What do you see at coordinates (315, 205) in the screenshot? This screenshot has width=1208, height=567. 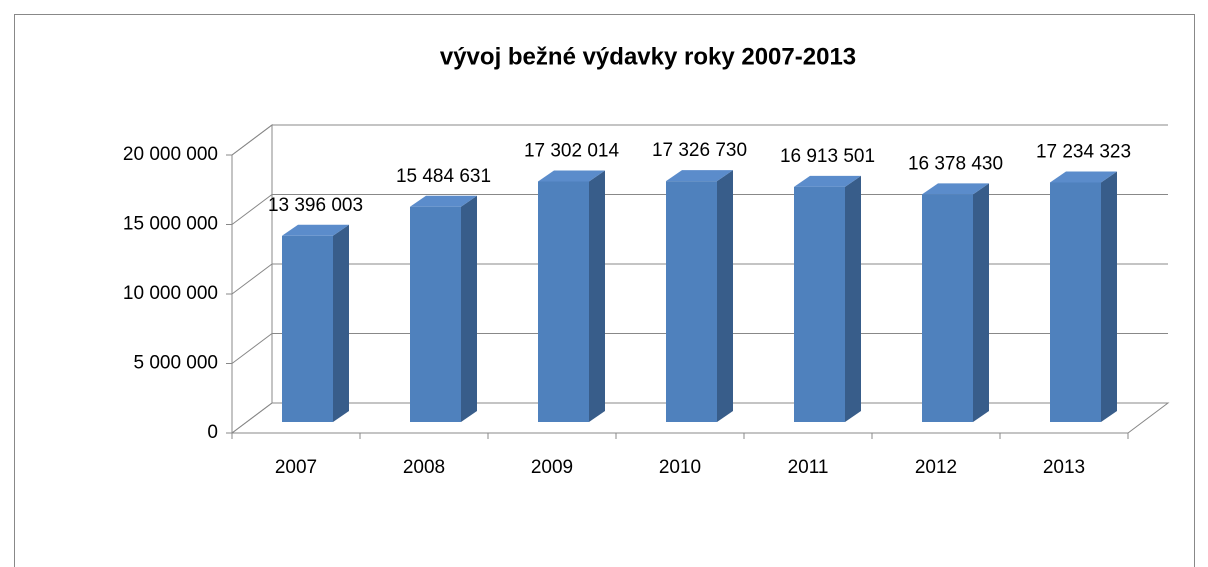 I see `value-label: 13 396 003` at bounding box center [315, 205].